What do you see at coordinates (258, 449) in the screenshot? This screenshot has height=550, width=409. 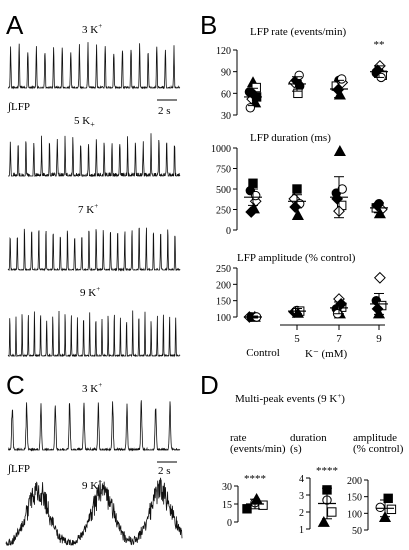 I see `chart-title: (events/min)` at bounding box center [258, 449].